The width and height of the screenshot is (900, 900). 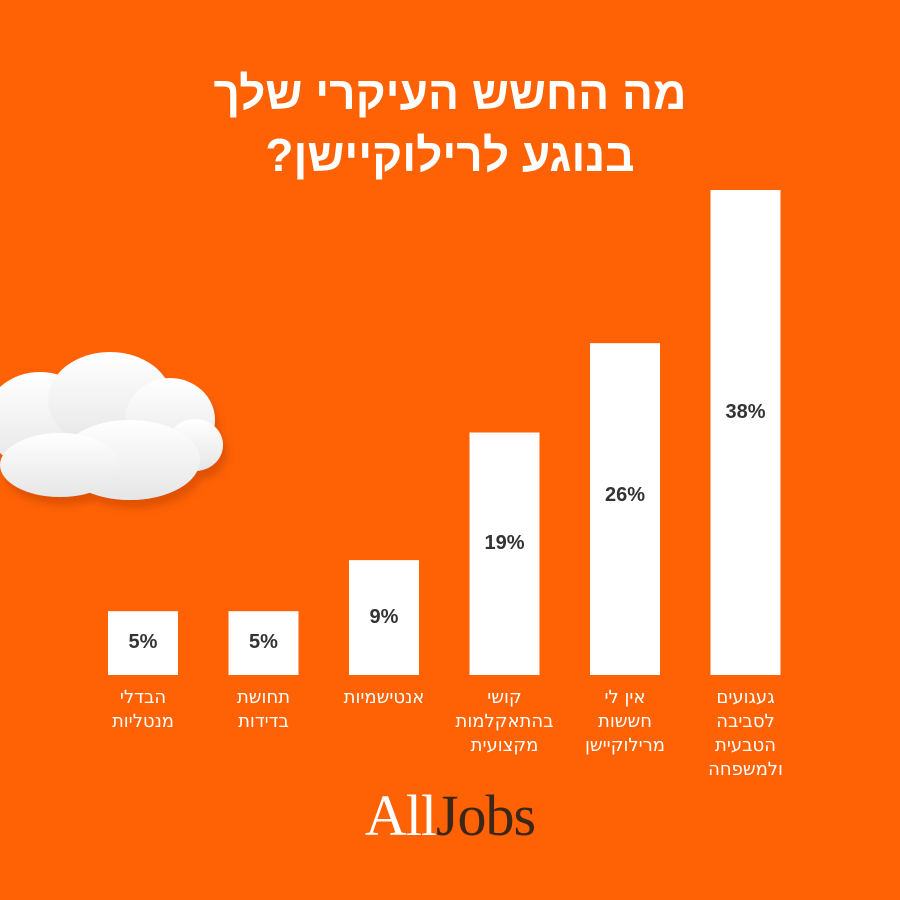 I want to click on chart-title: מה החשש העיקרי שלך בנוגע לרילוקיישן?, so click(x=450, y=124).